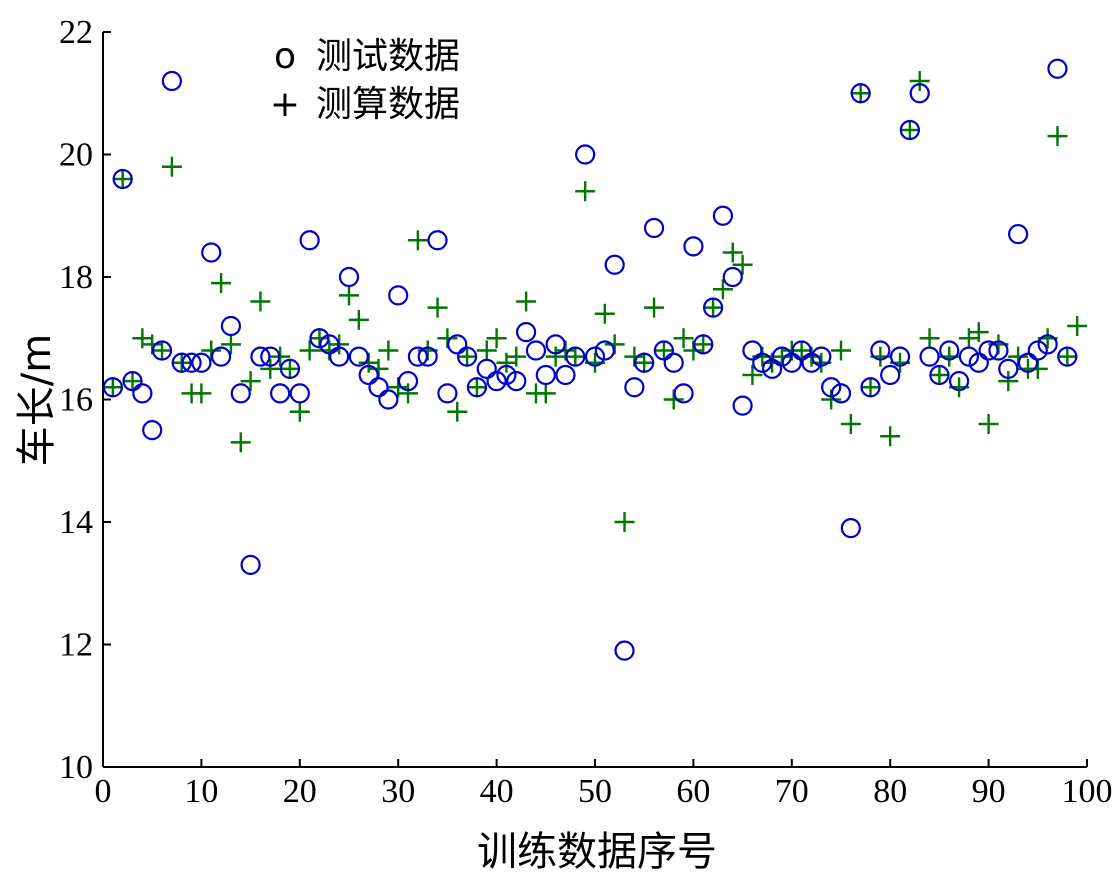 This screenshot has height=879, width=1119. I want to click on x-tick-label: 60, so click(693, 791).